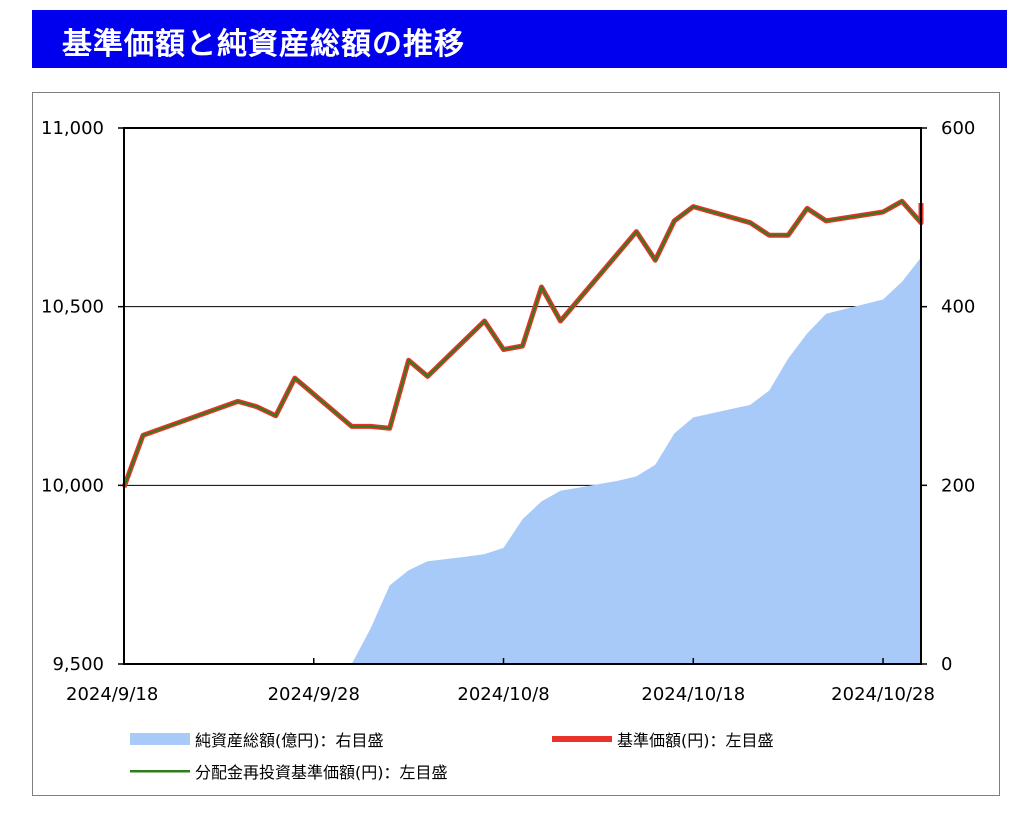 The height and width of the screenshot is (818, 1024). I want to click on y-left-tick-label: 9,500, so click(78, 664).